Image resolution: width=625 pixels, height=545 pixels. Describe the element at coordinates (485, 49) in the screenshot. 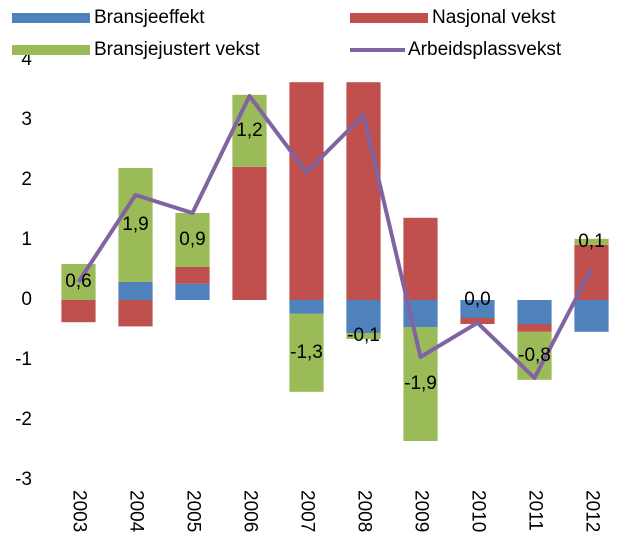

I see `legend-label: Arbeidsplassvekst` at that location.